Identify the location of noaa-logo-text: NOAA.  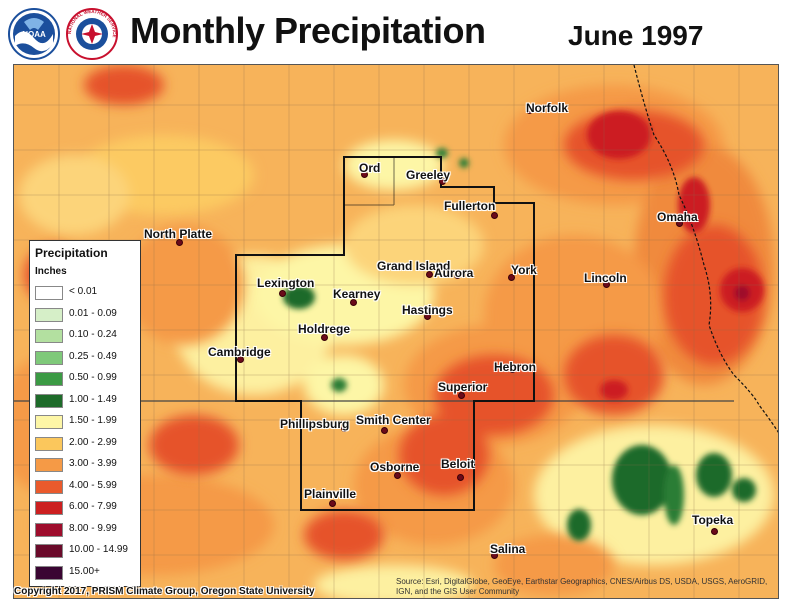
(34, 34).